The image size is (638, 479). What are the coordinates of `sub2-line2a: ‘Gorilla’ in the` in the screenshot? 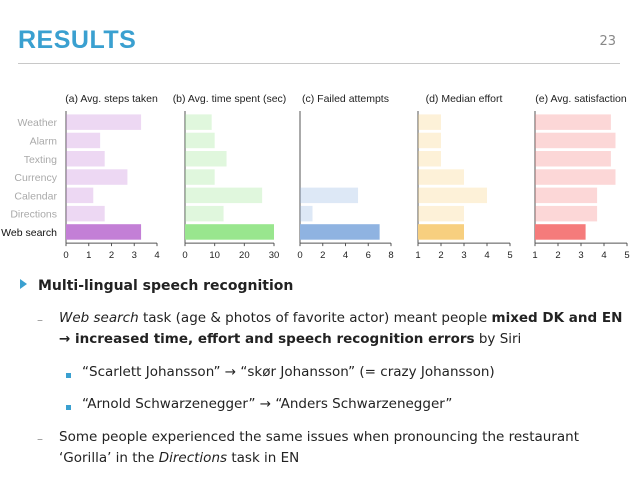 It's located at (109, 458).